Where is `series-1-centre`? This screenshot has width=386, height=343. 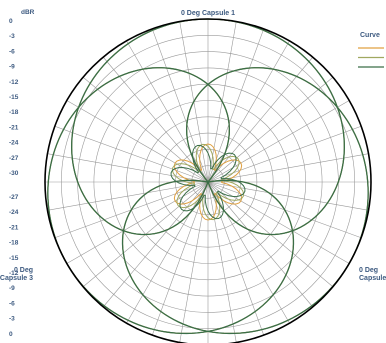
series-1-centre is located at coordinates (208, 182).